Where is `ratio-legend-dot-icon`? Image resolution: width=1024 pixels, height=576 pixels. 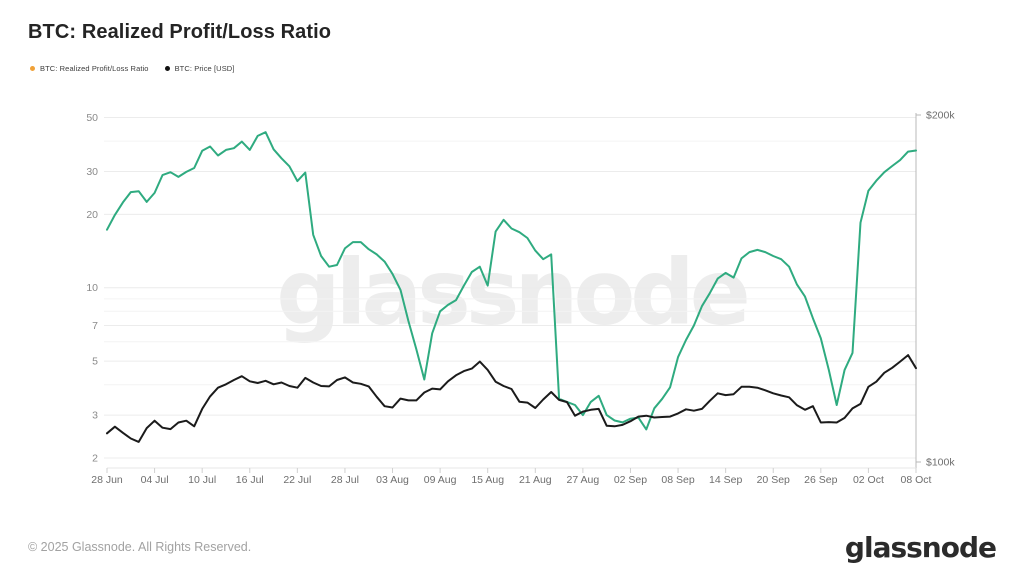 ratio-legend-dot-icon is located at coordinates (32, 68).